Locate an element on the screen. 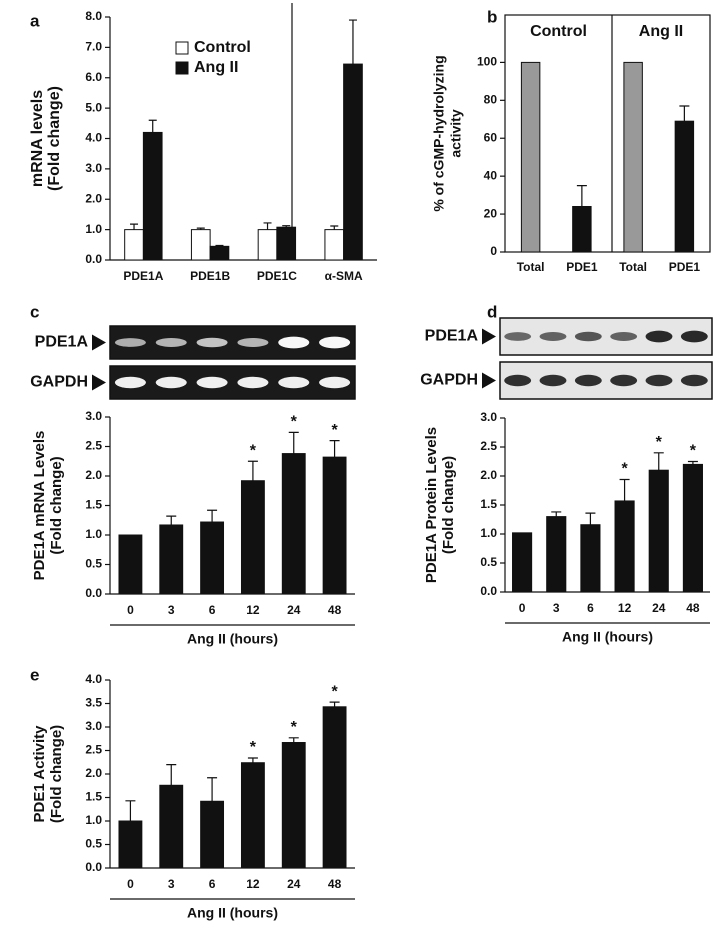 Image resolution: width=726 pixels, height=933 pixels. x-tick-label: α-SMA is located at coordinates (344, 276).